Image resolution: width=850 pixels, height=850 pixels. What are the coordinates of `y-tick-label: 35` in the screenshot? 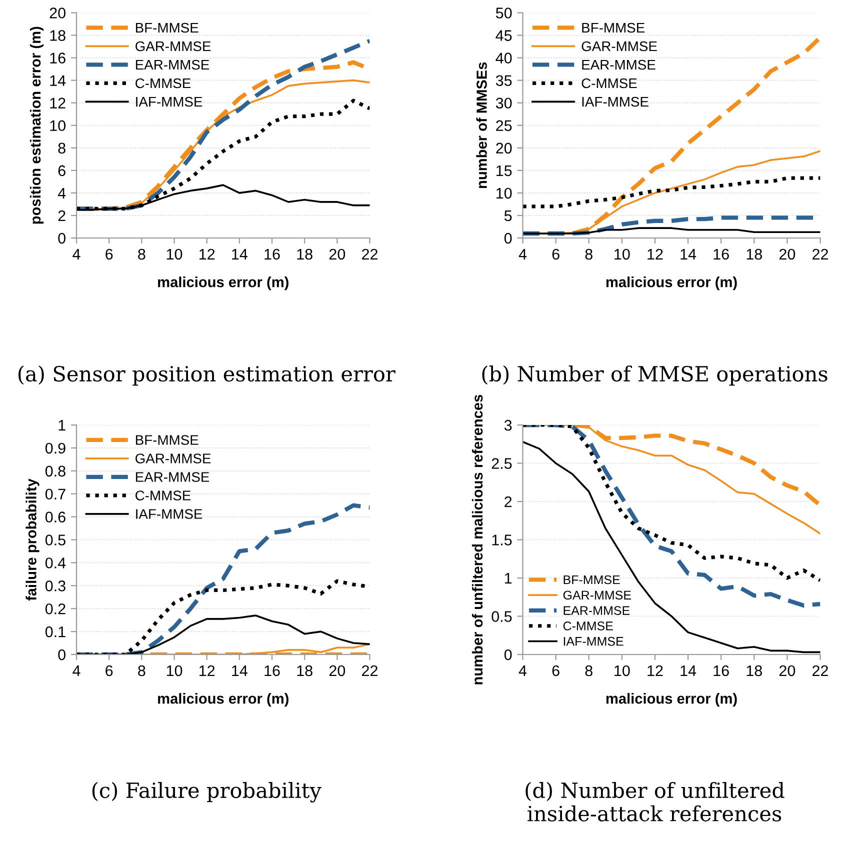 It's located at (504, 80).